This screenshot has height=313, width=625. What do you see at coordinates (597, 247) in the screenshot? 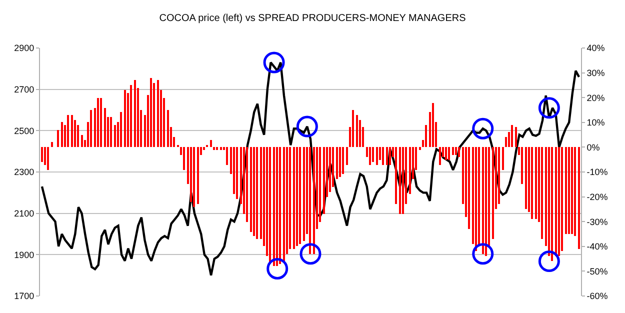
I see `y2-tick-label: -40%` at bounding box center [597, 247].